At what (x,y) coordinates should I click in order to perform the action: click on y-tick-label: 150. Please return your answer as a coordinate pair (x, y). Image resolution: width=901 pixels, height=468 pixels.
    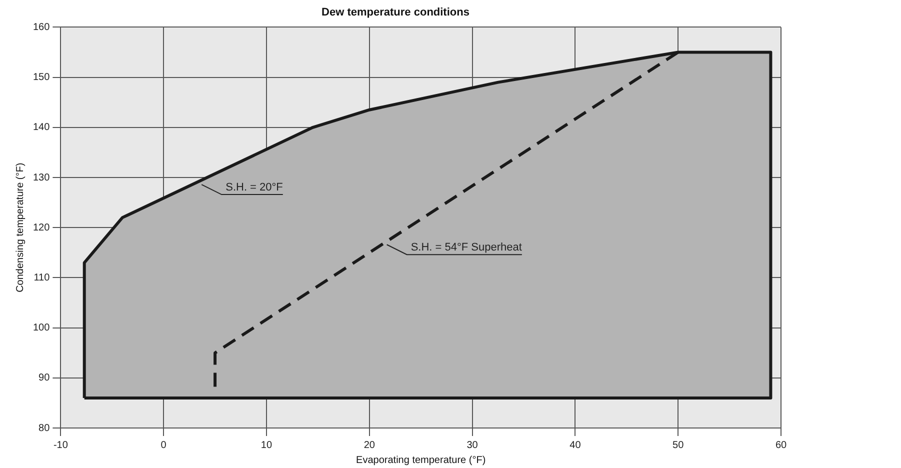
    Looking at the image, I should click on (41, 78).